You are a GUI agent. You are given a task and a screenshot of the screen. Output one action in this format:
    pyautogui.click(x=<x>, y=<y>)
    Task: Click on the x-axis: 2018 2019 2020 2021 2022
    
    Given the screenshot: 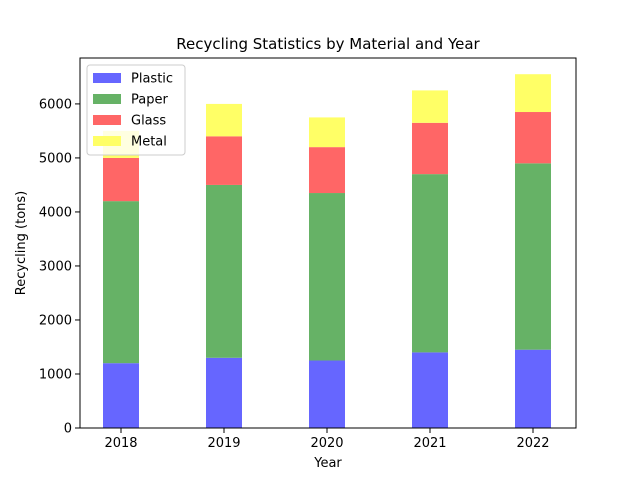 What is the action you would take?
    pyautogui.click(x=327, y=439)
    